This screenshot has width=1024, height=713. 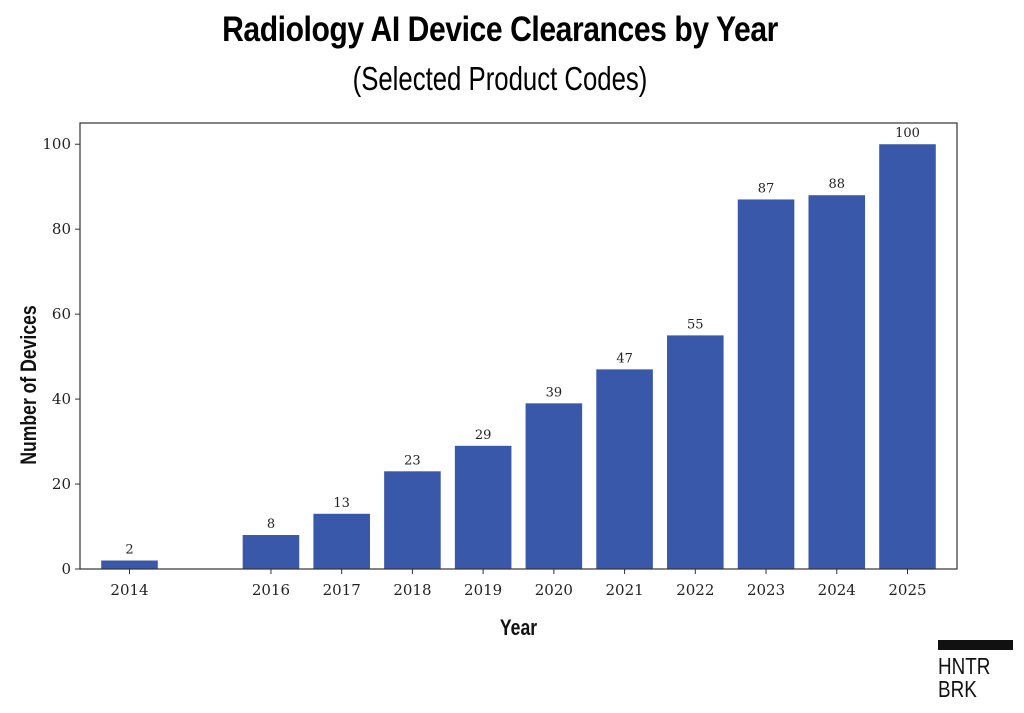 What do you see at coordinates (483, 507) in the screenshot?
I see `bar-2019` at bounding box center [483, 507].